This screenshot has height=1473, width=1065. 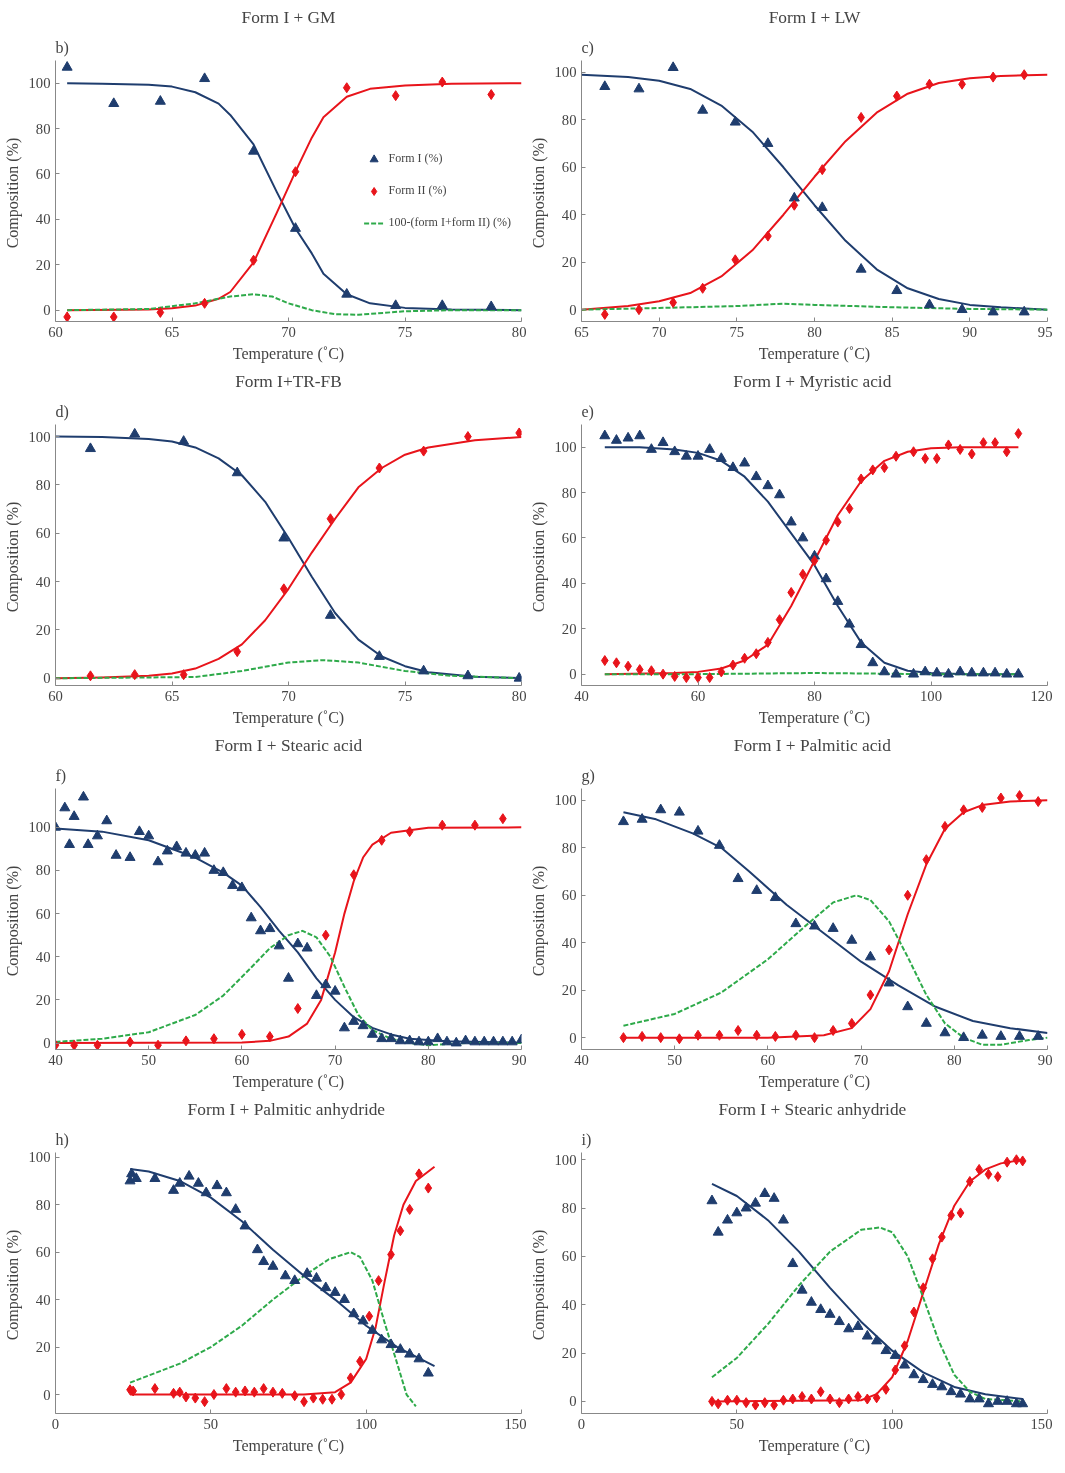 What do you see at coordinates (587, 411) in the screenshot?
I see `text: e)` at bounding box center [587, 411].